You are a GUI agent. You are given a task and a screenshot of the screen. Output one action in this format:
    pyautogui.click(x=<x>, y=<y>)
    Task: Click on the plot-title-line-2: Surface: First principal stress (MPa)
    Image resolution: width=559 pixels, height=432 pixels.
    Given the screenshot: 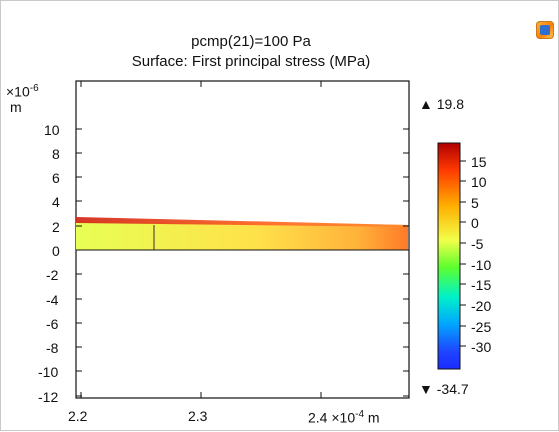 What is the action you would take?
    pyautogui.click(x=251, y=61)
    